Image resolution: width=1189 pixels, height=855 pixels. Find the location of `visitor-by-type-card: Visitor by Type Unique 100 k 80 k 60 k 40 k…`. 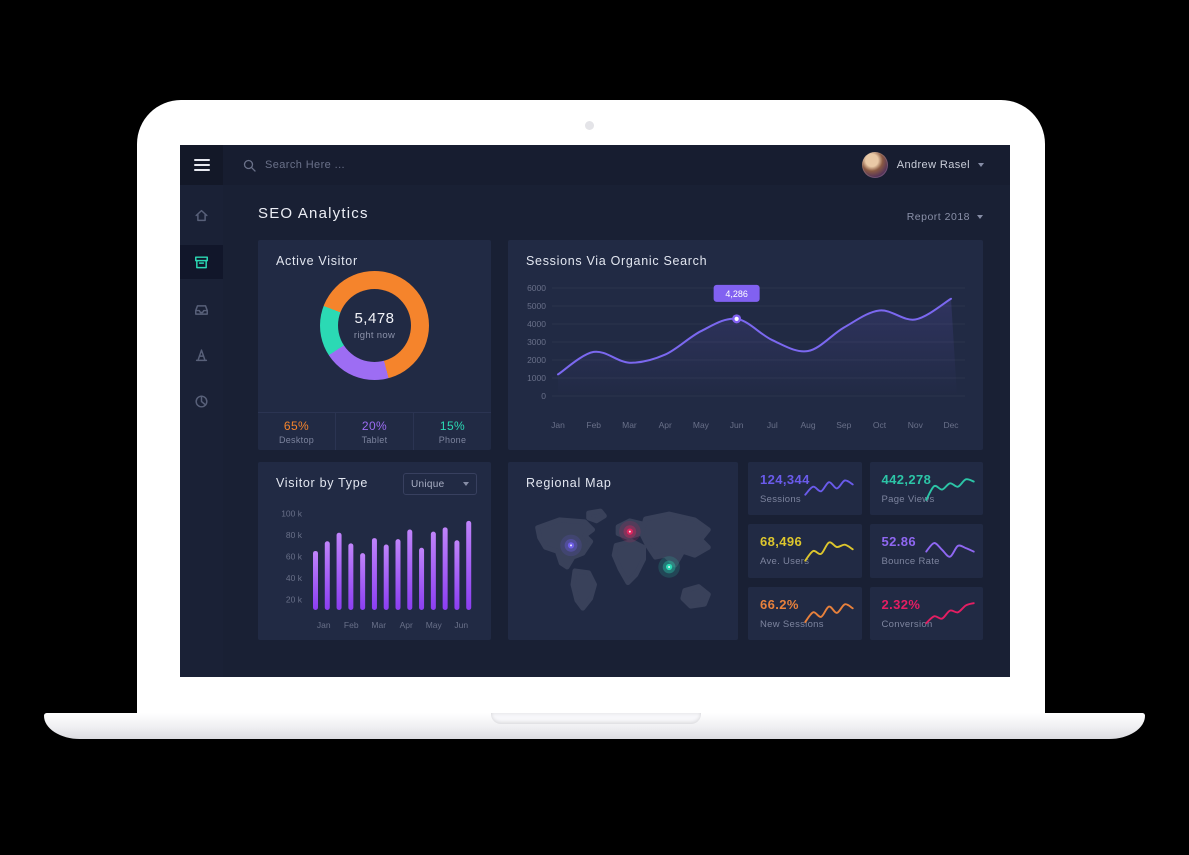

visitor-by-type-card: Visitor by Type Unique 100 k 80 k 60 k 40 k… is located at coordinates (374, 551).